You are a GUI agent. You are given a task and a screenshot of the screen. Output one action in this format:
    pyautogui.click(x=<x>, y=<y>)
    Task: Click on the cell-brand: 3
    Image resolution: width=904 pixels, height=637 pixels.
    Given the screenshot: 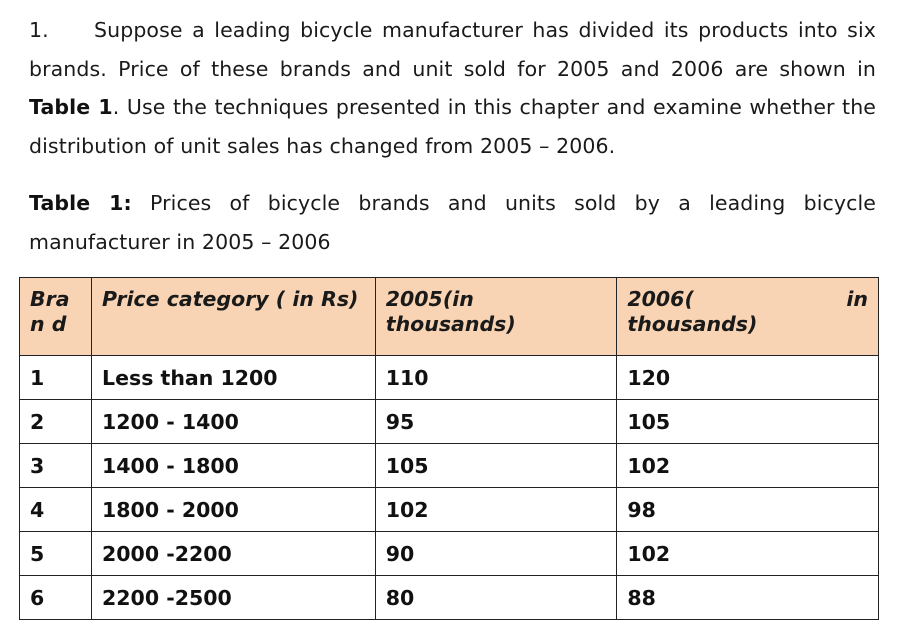 What is the action you would take?
    pyautogui.click(x=55, y=465)
    